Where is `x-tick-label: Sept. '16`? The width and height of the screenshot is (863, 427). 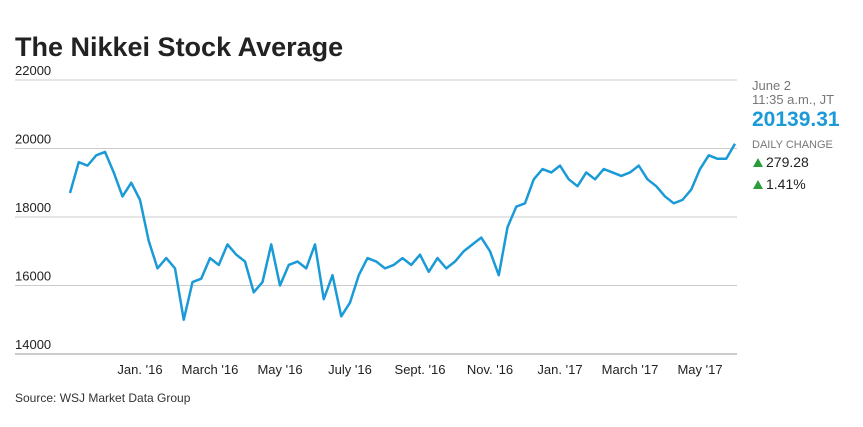 x-tick-label: Sept. '16 is located at coordinates (420, 369).